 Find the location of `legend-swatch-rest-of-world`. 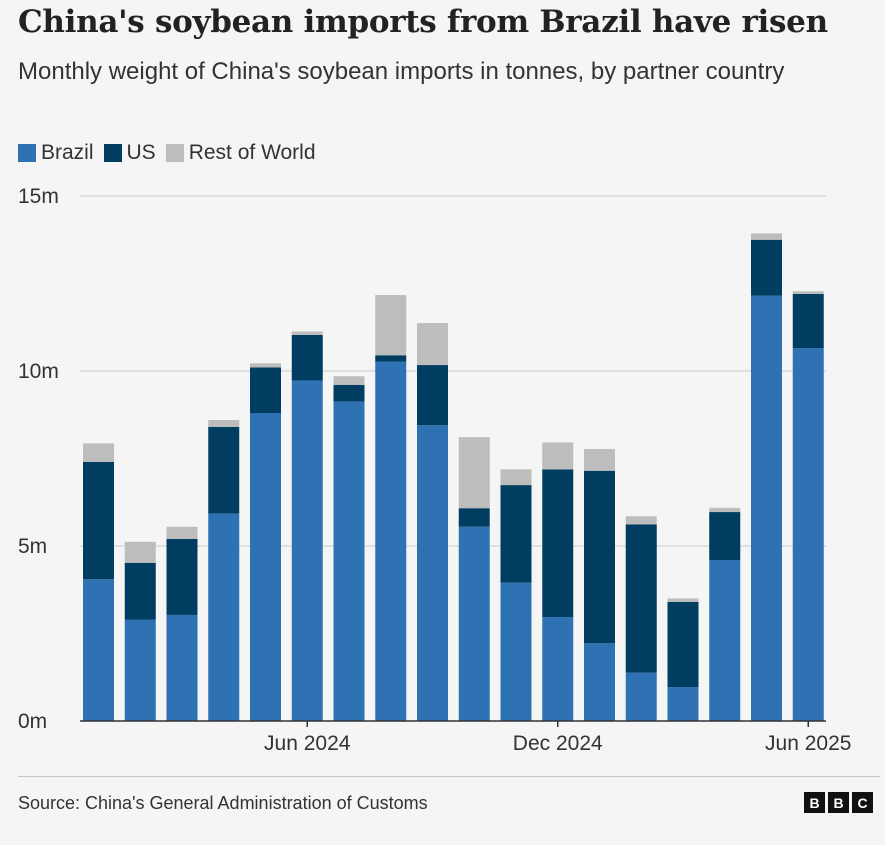

legend-swatch-rest-of-world is located at coordinates (174, 153).